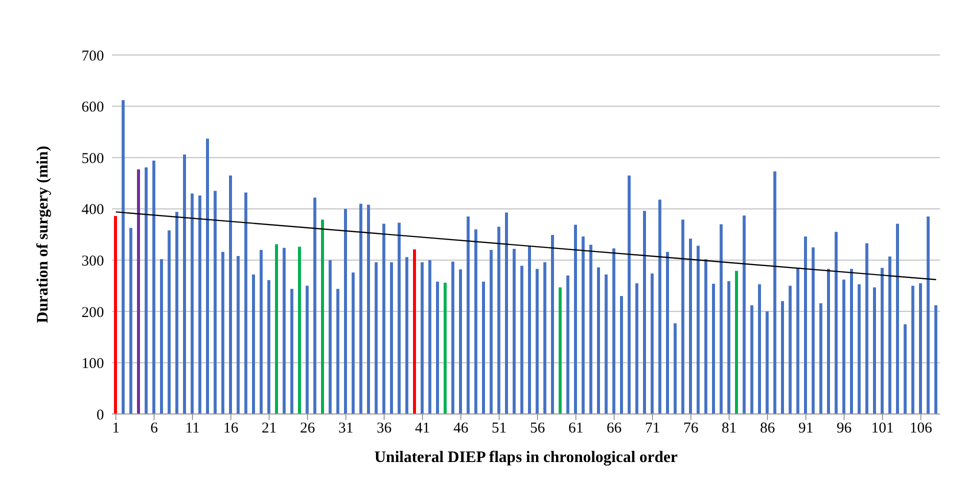  What do you see at coordinates (346, 428) in the screenshot?
I see `x-tick-label: 31` at bounding box center [346, 428].